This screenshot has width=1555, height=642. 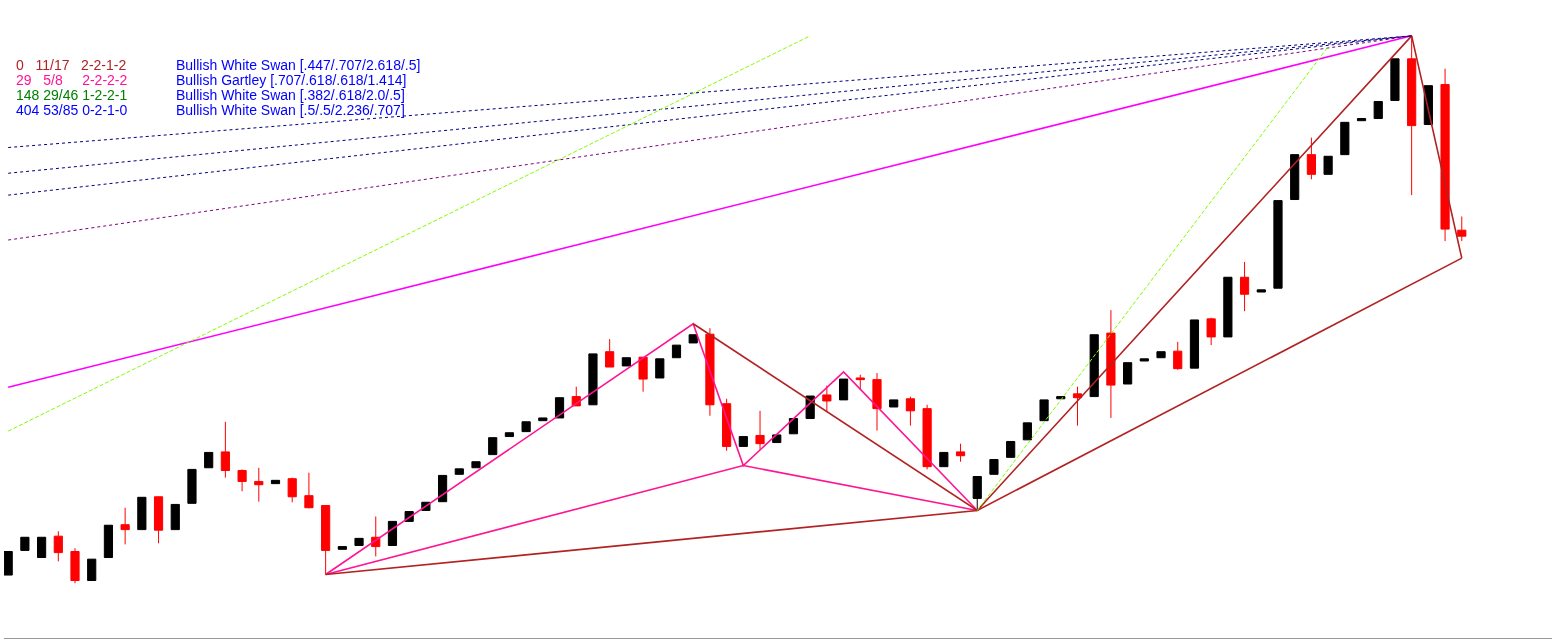 I want to click on annotation: 0 11/17 2-2-1-2, so click(x=71, y=65).